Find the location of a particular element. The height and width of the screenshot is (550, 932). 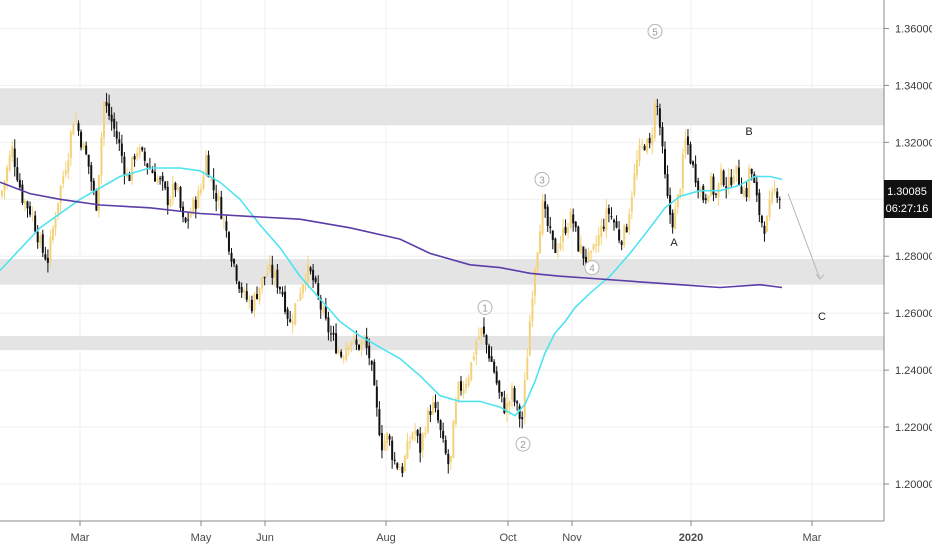

x-tick-label: Aug is located at coordinates (386, 538).